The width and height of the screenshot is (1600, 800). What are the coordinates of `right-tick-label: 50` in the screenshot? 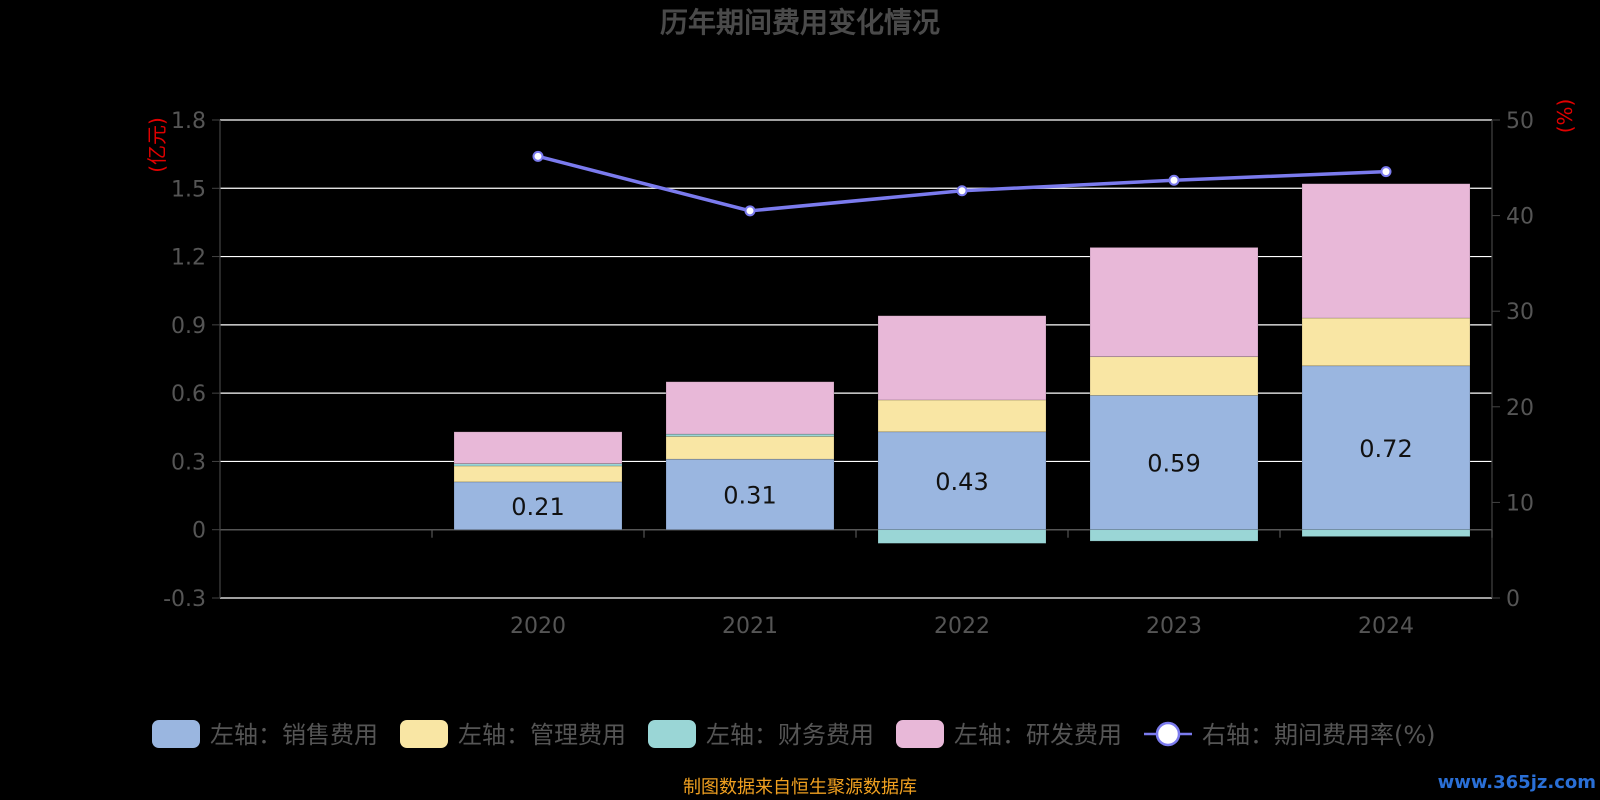 It's located at (1520, 121).